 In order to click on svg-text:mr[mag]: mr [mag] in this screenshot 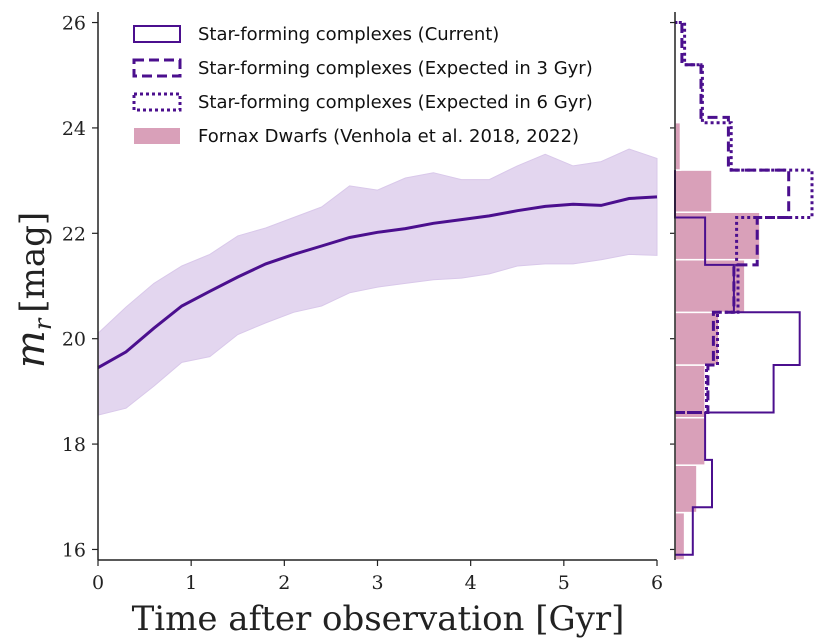, I will do `click(32, 290)`.